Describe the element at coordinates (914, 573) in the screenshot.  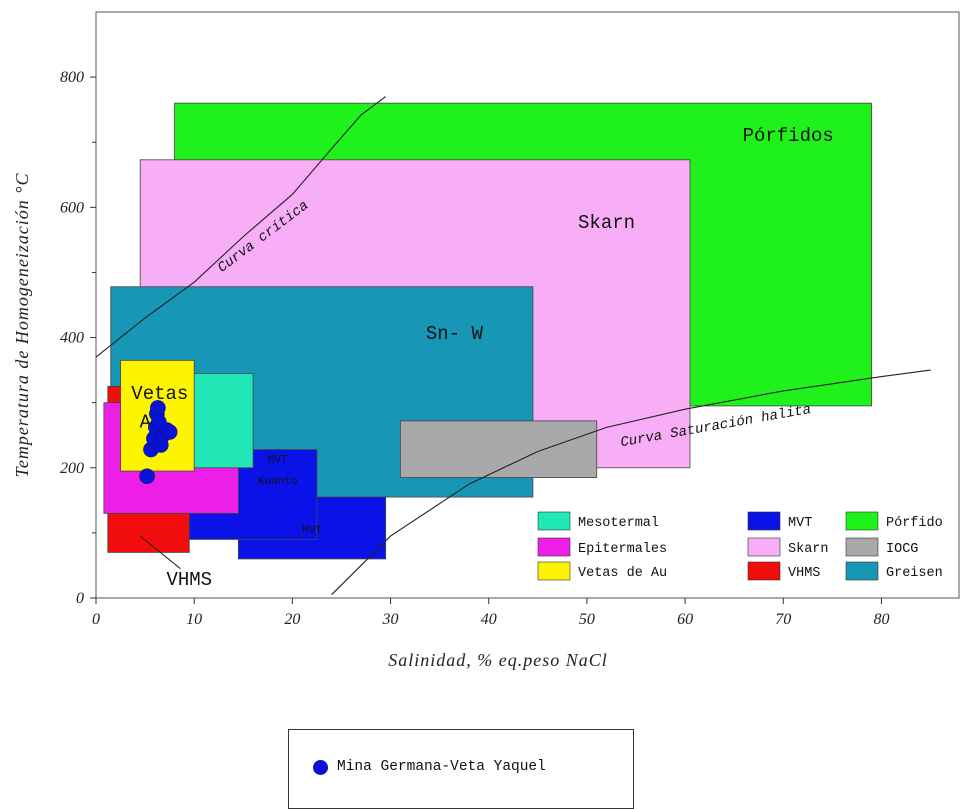
I see `legend-label-greisen: Greisen` at that location.